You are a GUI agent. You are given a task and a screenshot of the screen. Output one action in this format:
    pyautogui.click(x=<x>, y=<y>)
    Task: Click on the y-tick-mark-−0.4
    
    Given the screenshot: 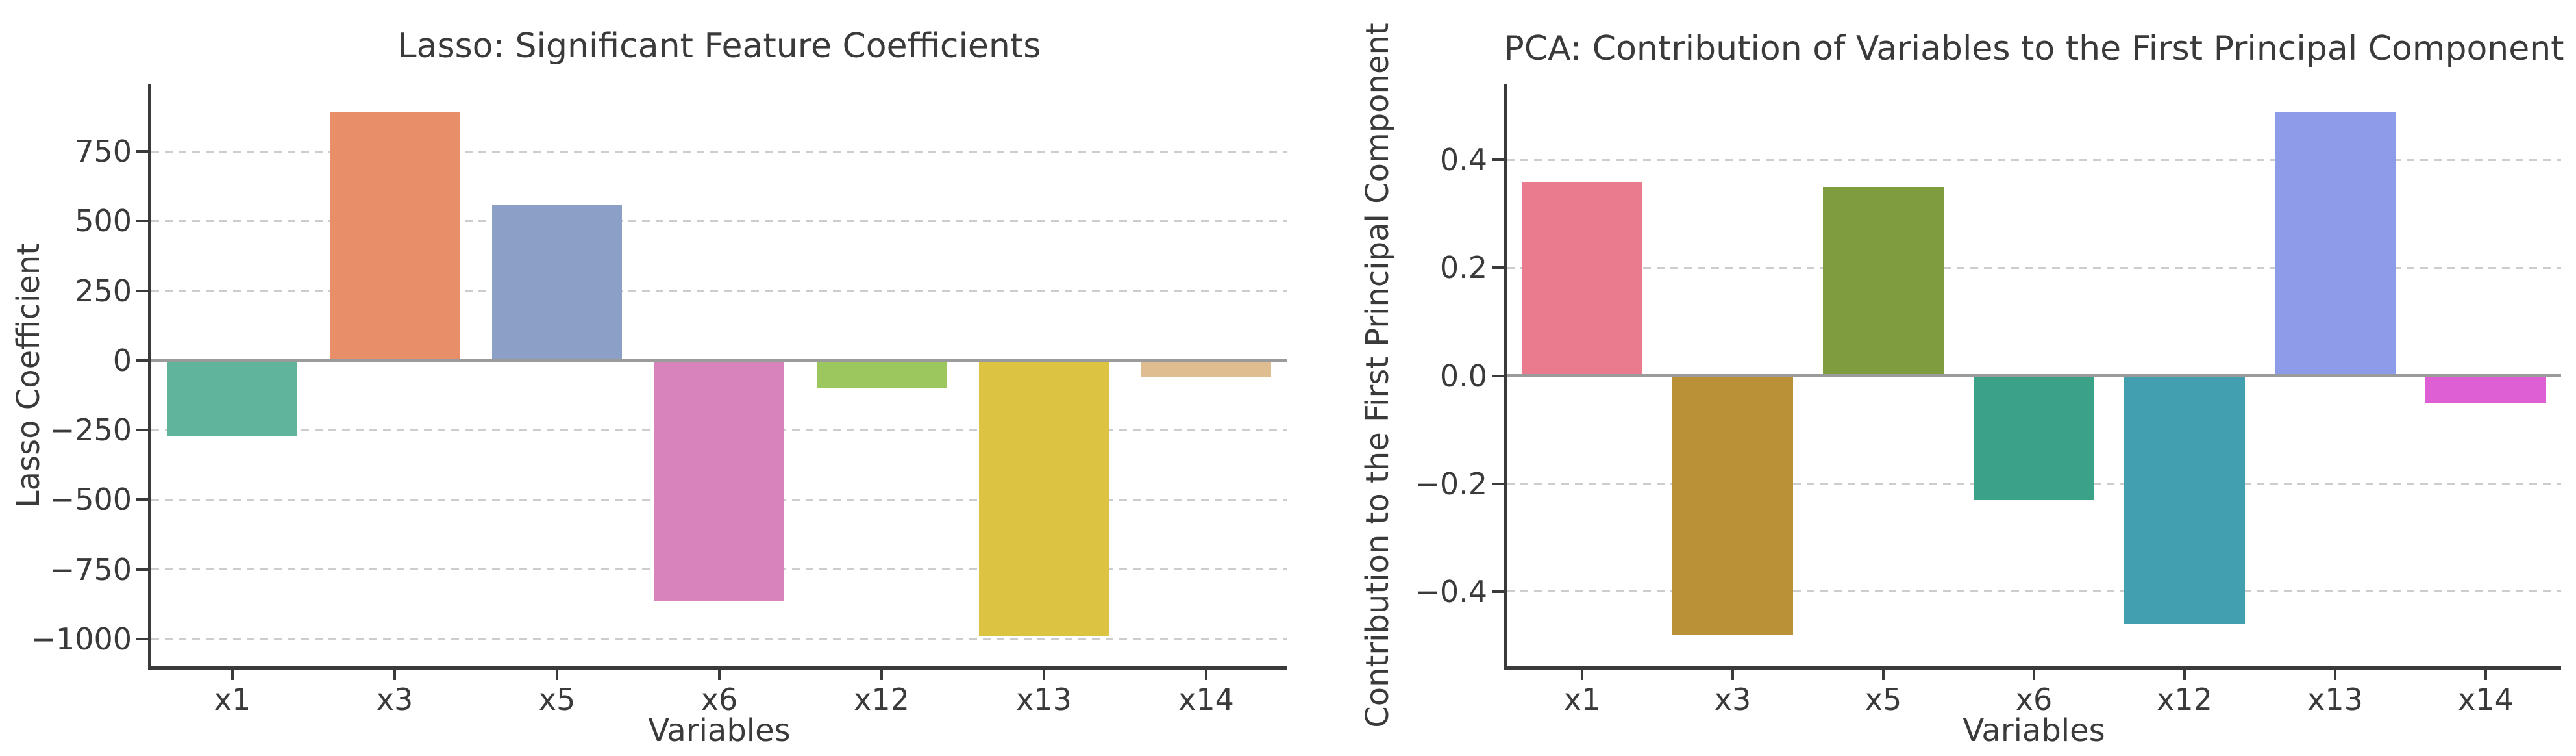 What is the action you would take?
    pyautogui.click(x=1498, y=592)
    